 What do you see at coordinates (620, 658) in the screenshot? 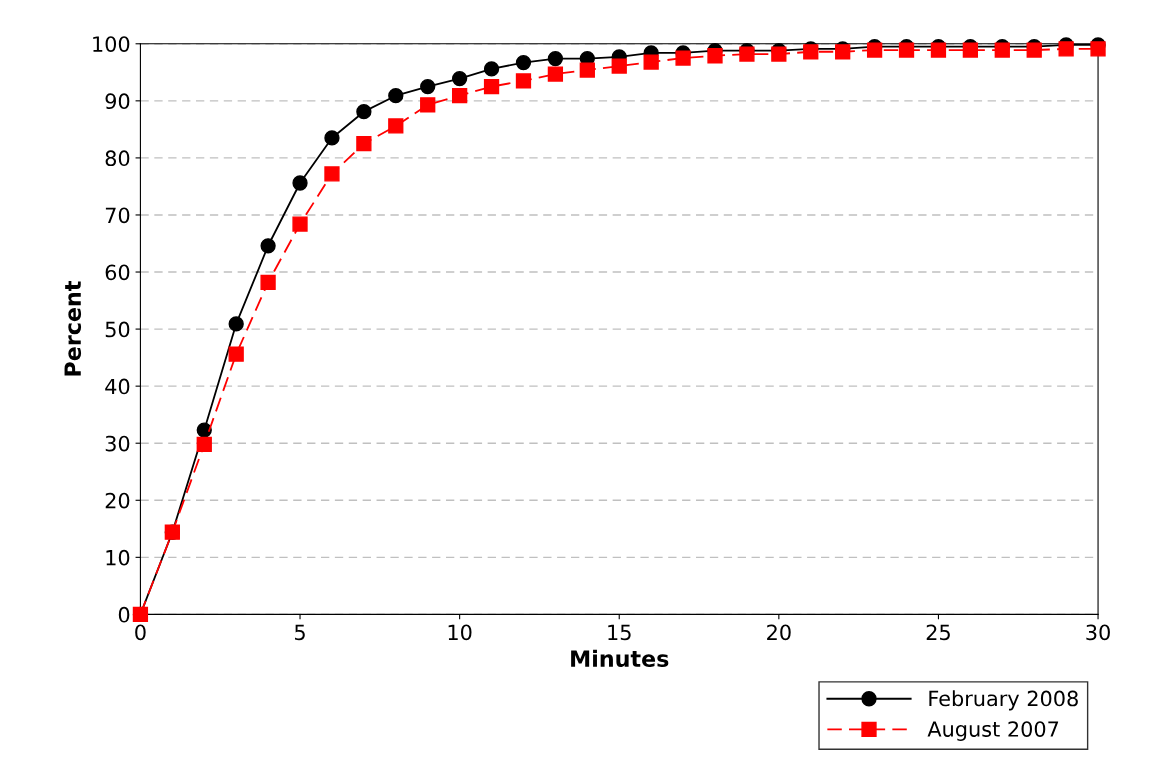
I see `x-axis-title: Minutes` at bounding box center [620, 658].